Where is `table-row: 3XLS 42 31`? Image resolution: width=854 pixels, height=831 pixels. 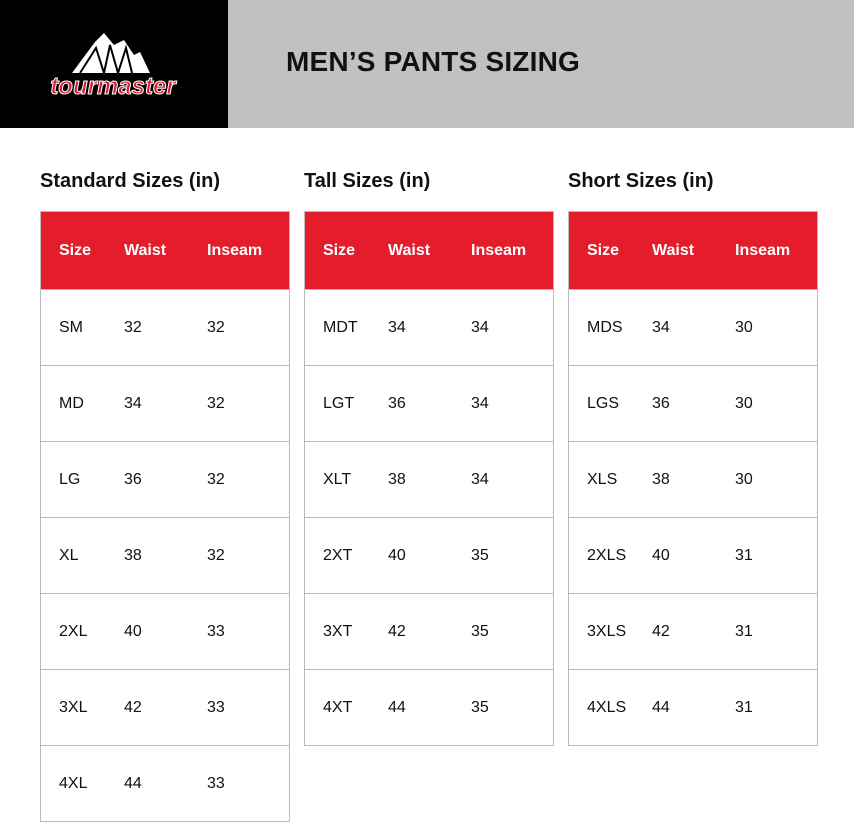
table-row: 3XLS 42 31 is located at coordinates (693, 631).